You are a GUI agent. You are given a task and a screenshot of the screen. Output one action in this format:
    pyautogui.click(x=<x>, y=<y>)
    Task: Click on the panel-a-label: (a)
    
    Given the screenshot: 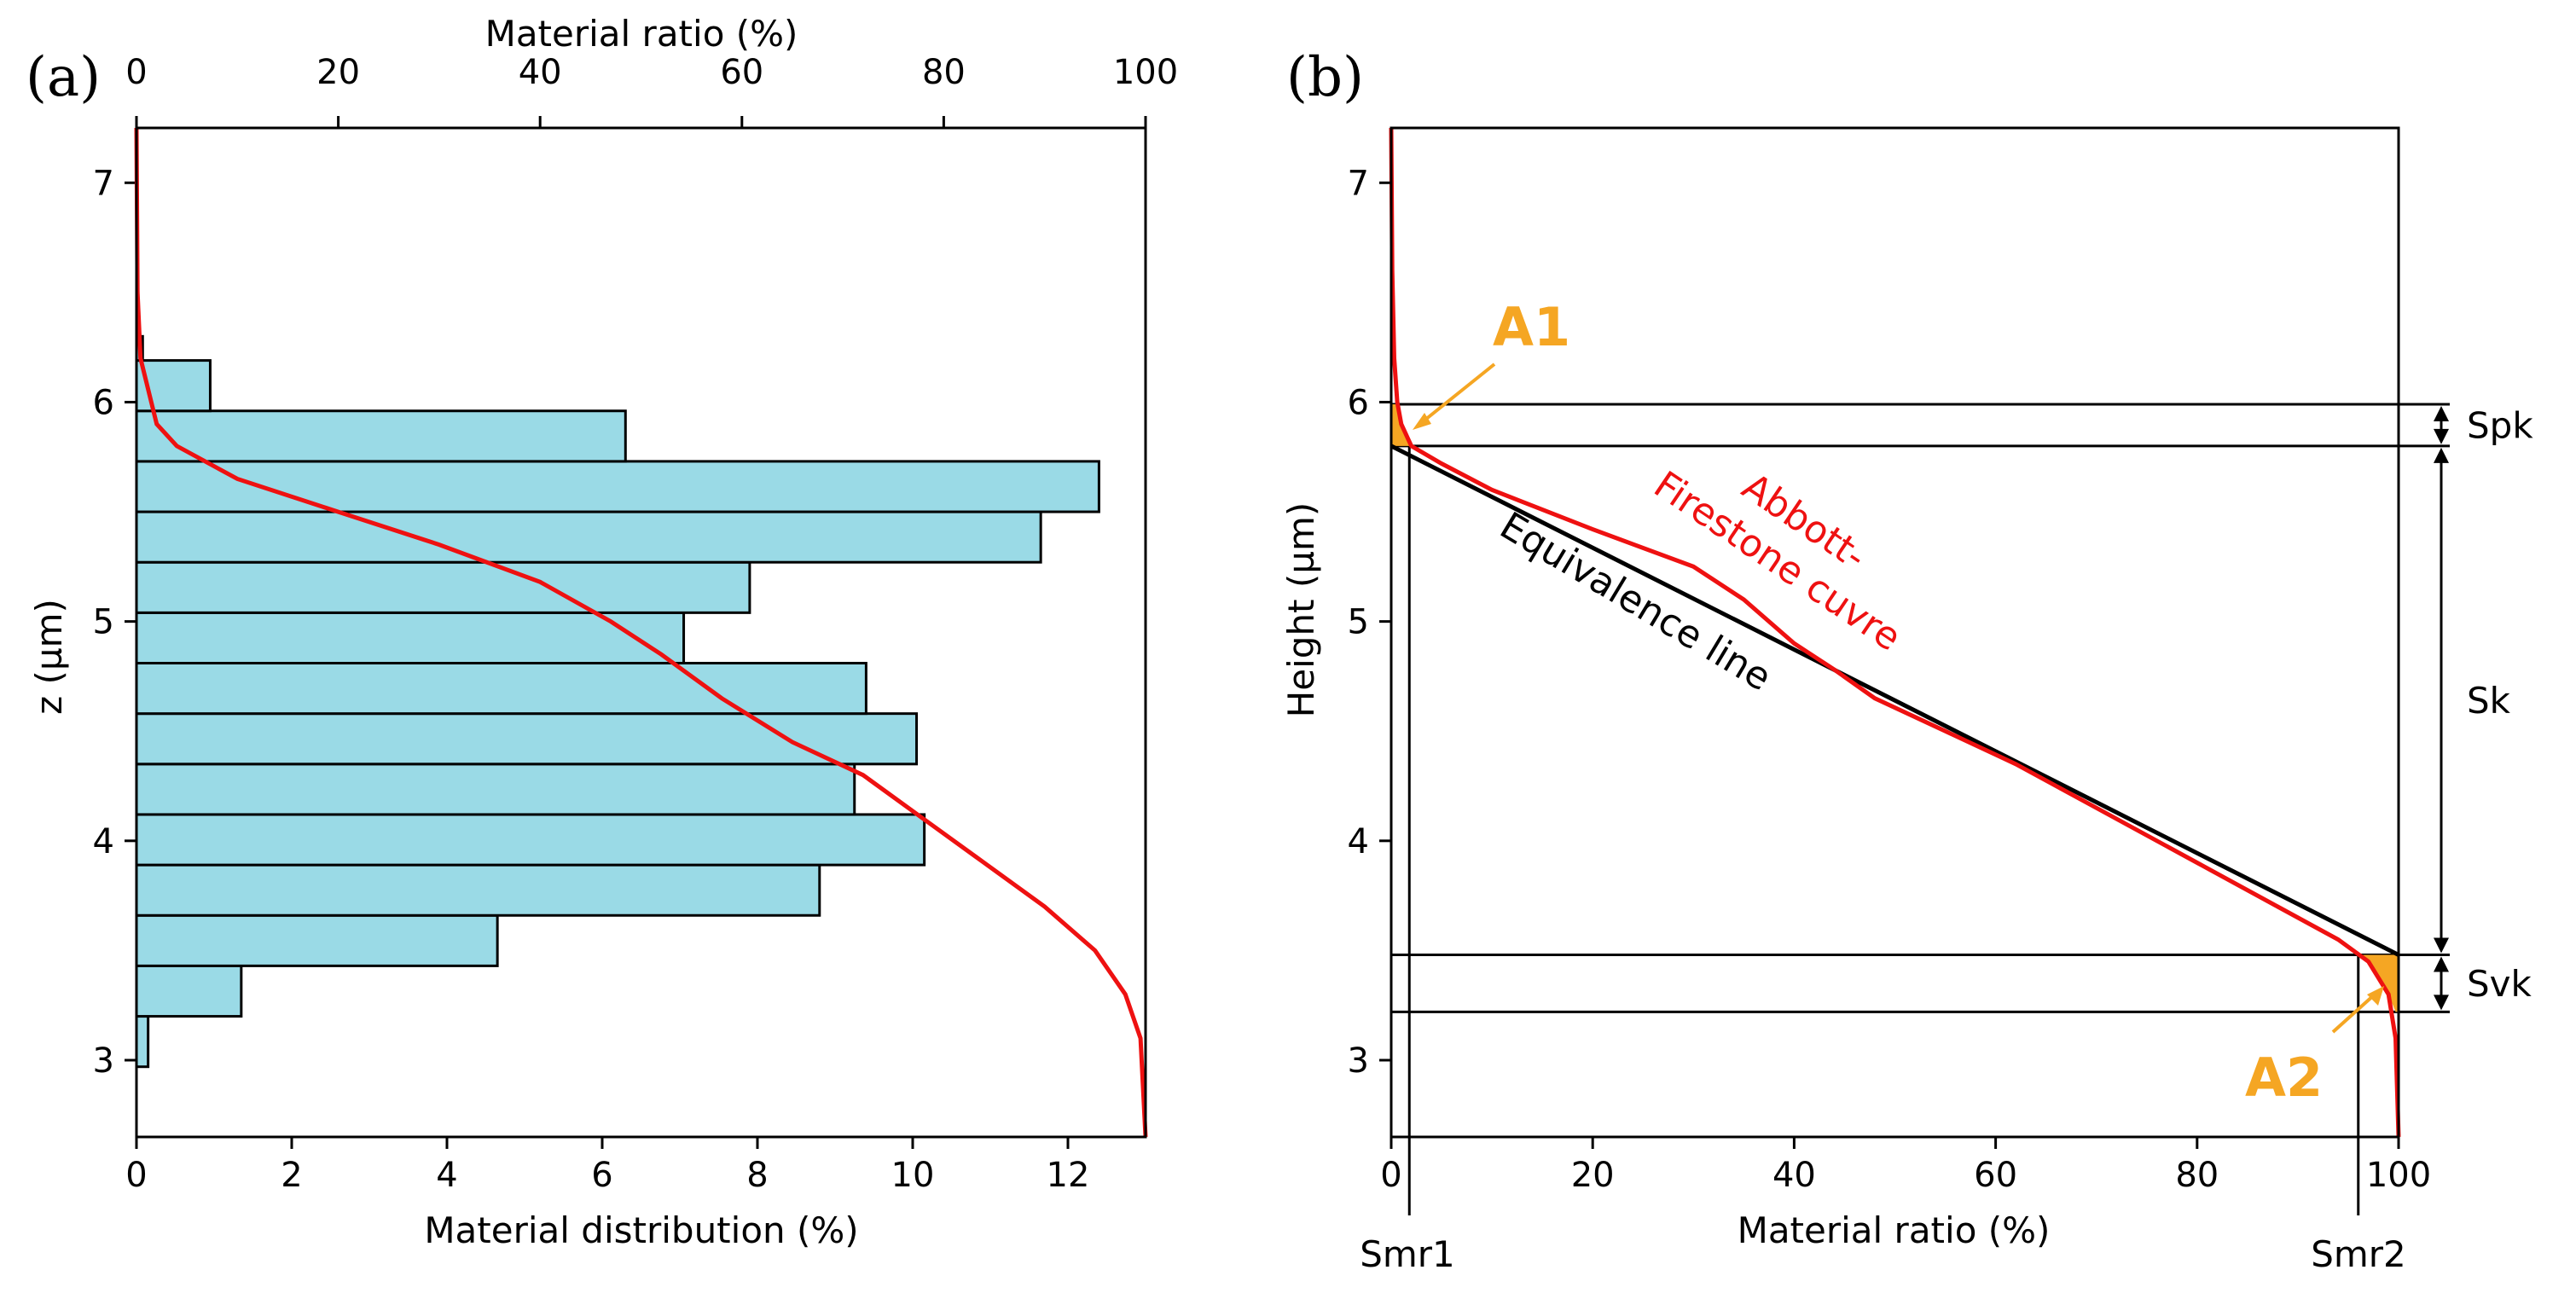 What is the action you would take?
    pyautogui.click(x=63, y=77)
    